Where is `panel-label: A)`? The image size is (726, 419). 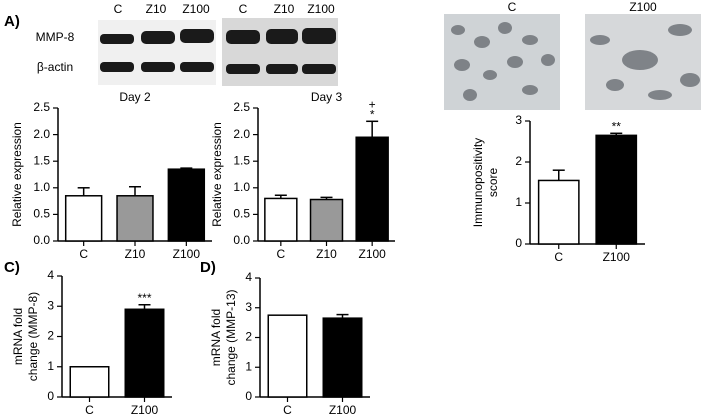
panel-label: A) is located at coordinates (12, 21).